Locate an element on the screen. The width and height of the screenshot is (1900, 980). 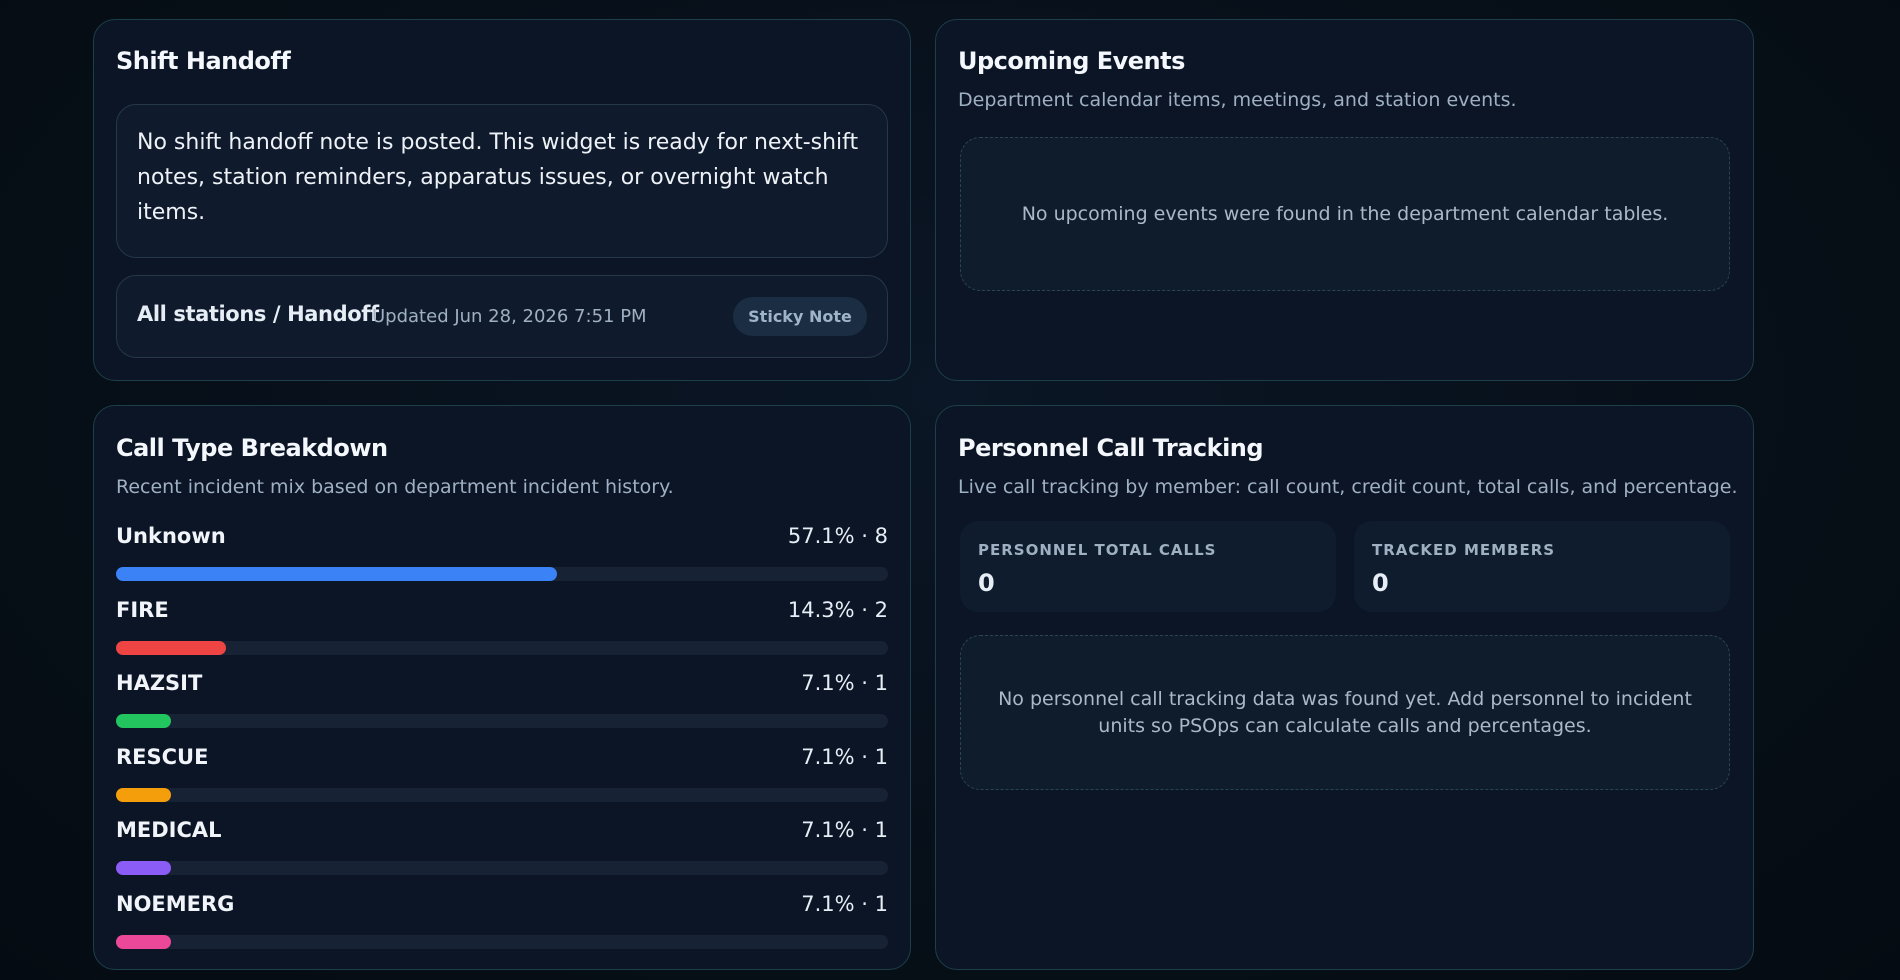
category-name: RESCUE is located at coordinates (162, 756).